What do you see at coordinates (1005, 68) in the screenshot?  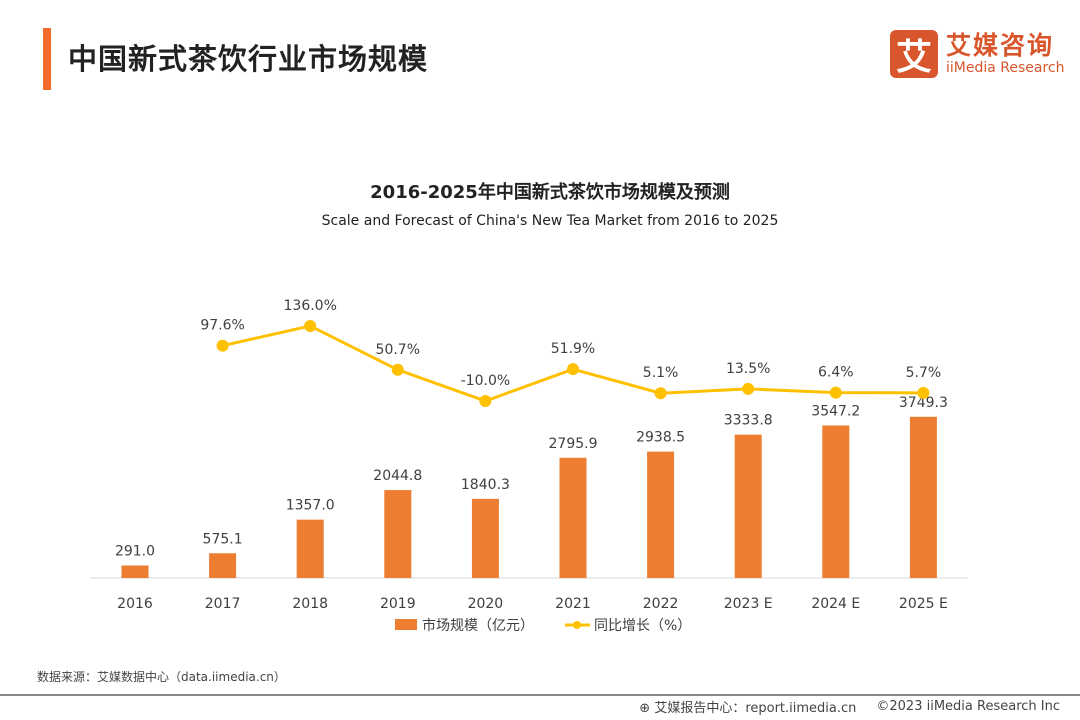 I see `logo-en: iiMedia Research` at bounding box center [1005, 68].